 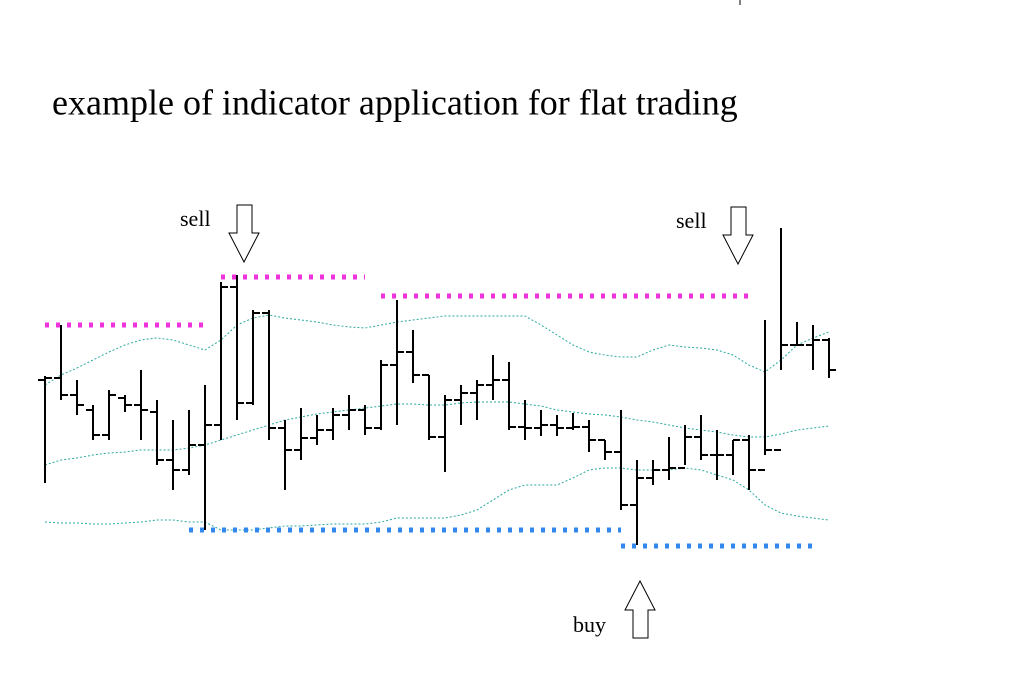 What do you see at coordinates (589, 624) in the screenshot?
I see `annotation: buy` at bounding box center [589, 624].